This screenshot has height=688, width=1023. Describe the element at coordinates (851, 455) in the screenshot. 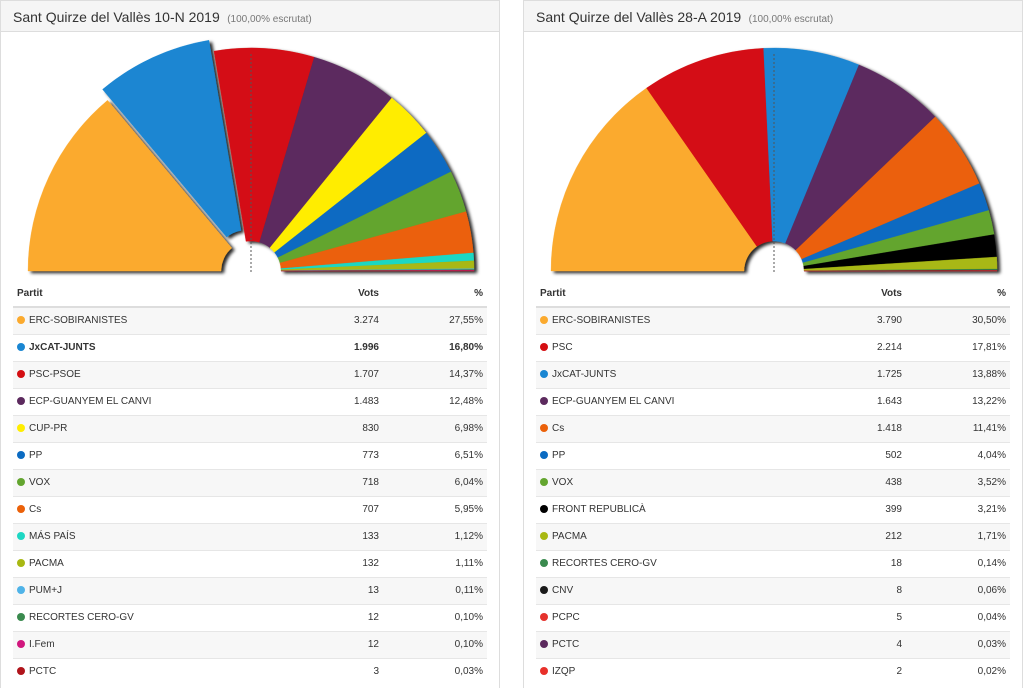

I see `votes-cell: 502` at that location.